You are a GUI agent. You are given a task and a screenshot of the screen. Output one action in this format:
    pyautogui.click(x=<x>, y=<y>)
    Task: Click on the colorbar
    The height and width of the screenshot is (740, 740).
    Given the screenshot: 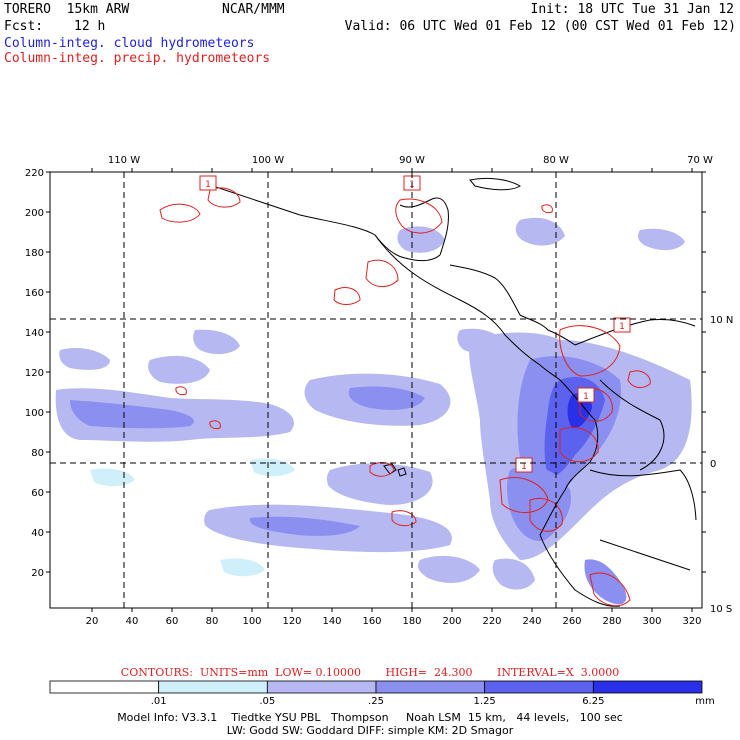 What is the action you would take?
    pyautogui.click(x=376, y=687)
    